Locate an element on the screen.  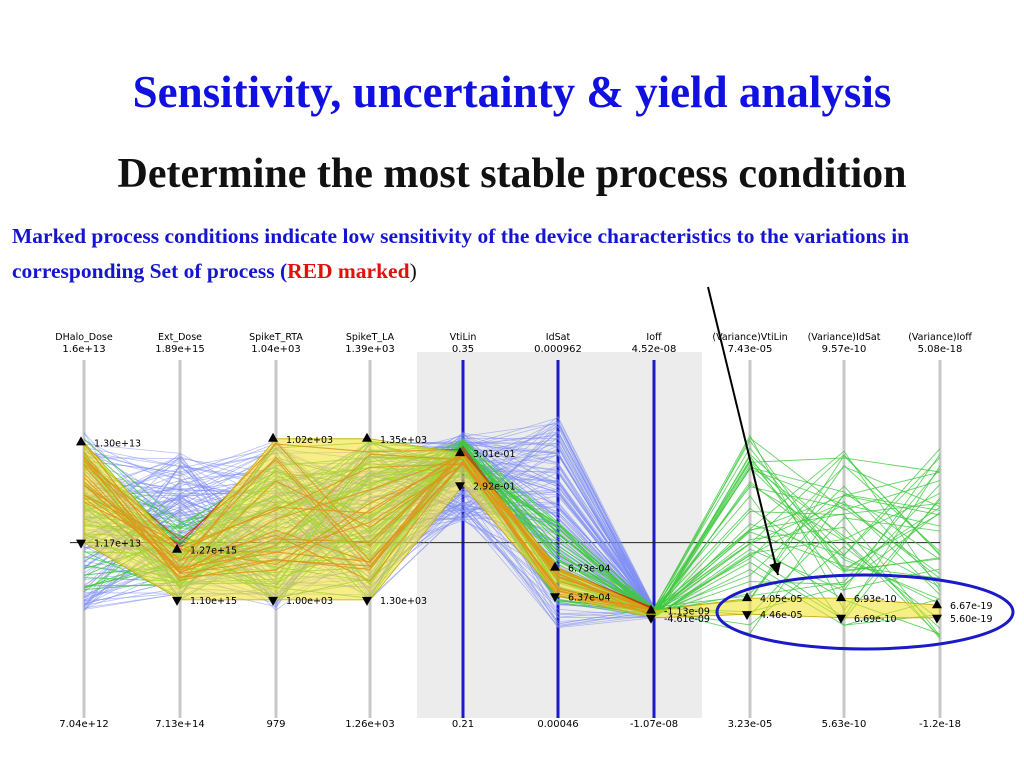
marker-value-label: 3.01e-01 is located at coordinates (494, 454).